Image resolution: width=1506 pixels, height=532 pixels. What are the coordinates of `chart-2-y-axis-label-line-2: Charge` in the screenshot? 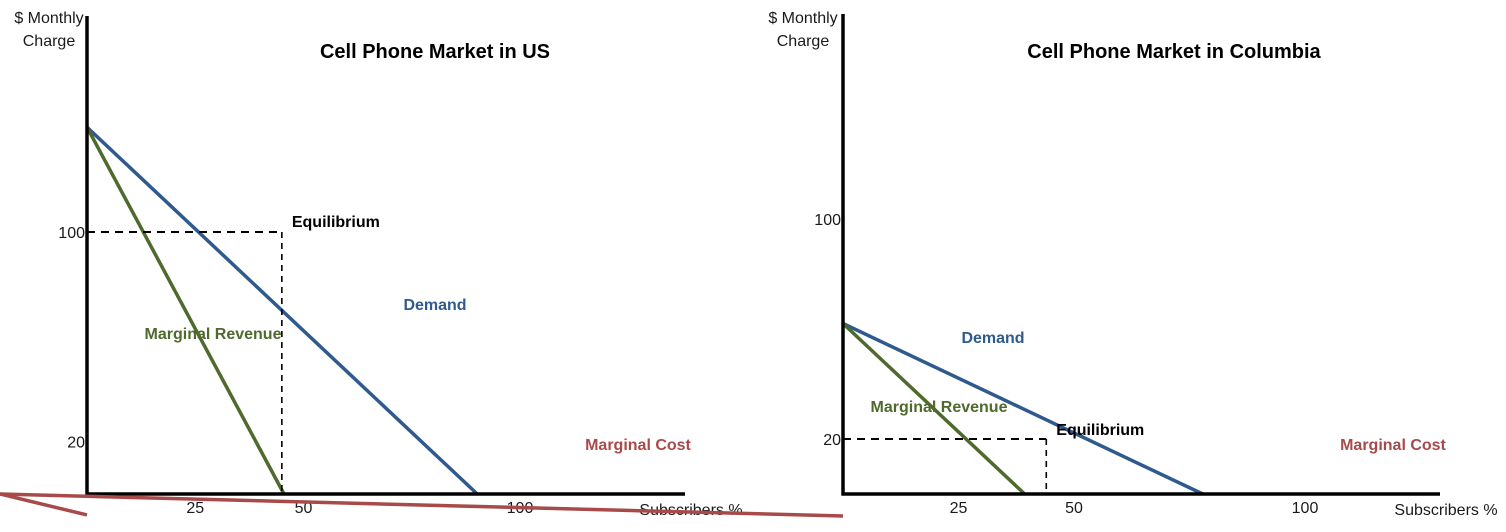 It's located at (803, 41).